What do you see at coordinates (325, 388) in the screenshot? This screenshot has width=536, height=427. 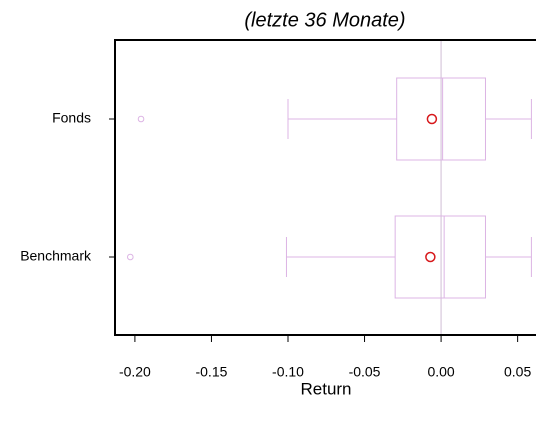 I see `x-axis-label: Return` at bounding box center [325, 388].